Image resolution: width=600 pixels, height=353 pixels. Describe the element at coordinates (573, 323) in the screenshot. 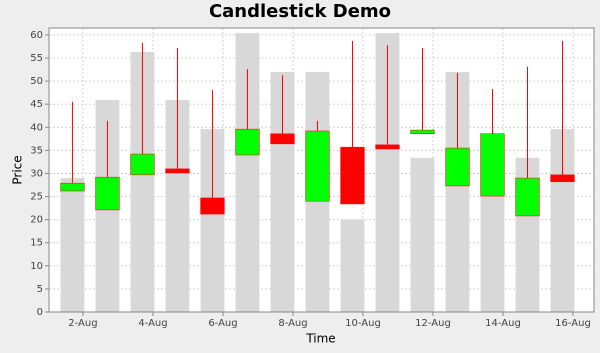

I see `x-tick-label: 16-Aug` at that location.